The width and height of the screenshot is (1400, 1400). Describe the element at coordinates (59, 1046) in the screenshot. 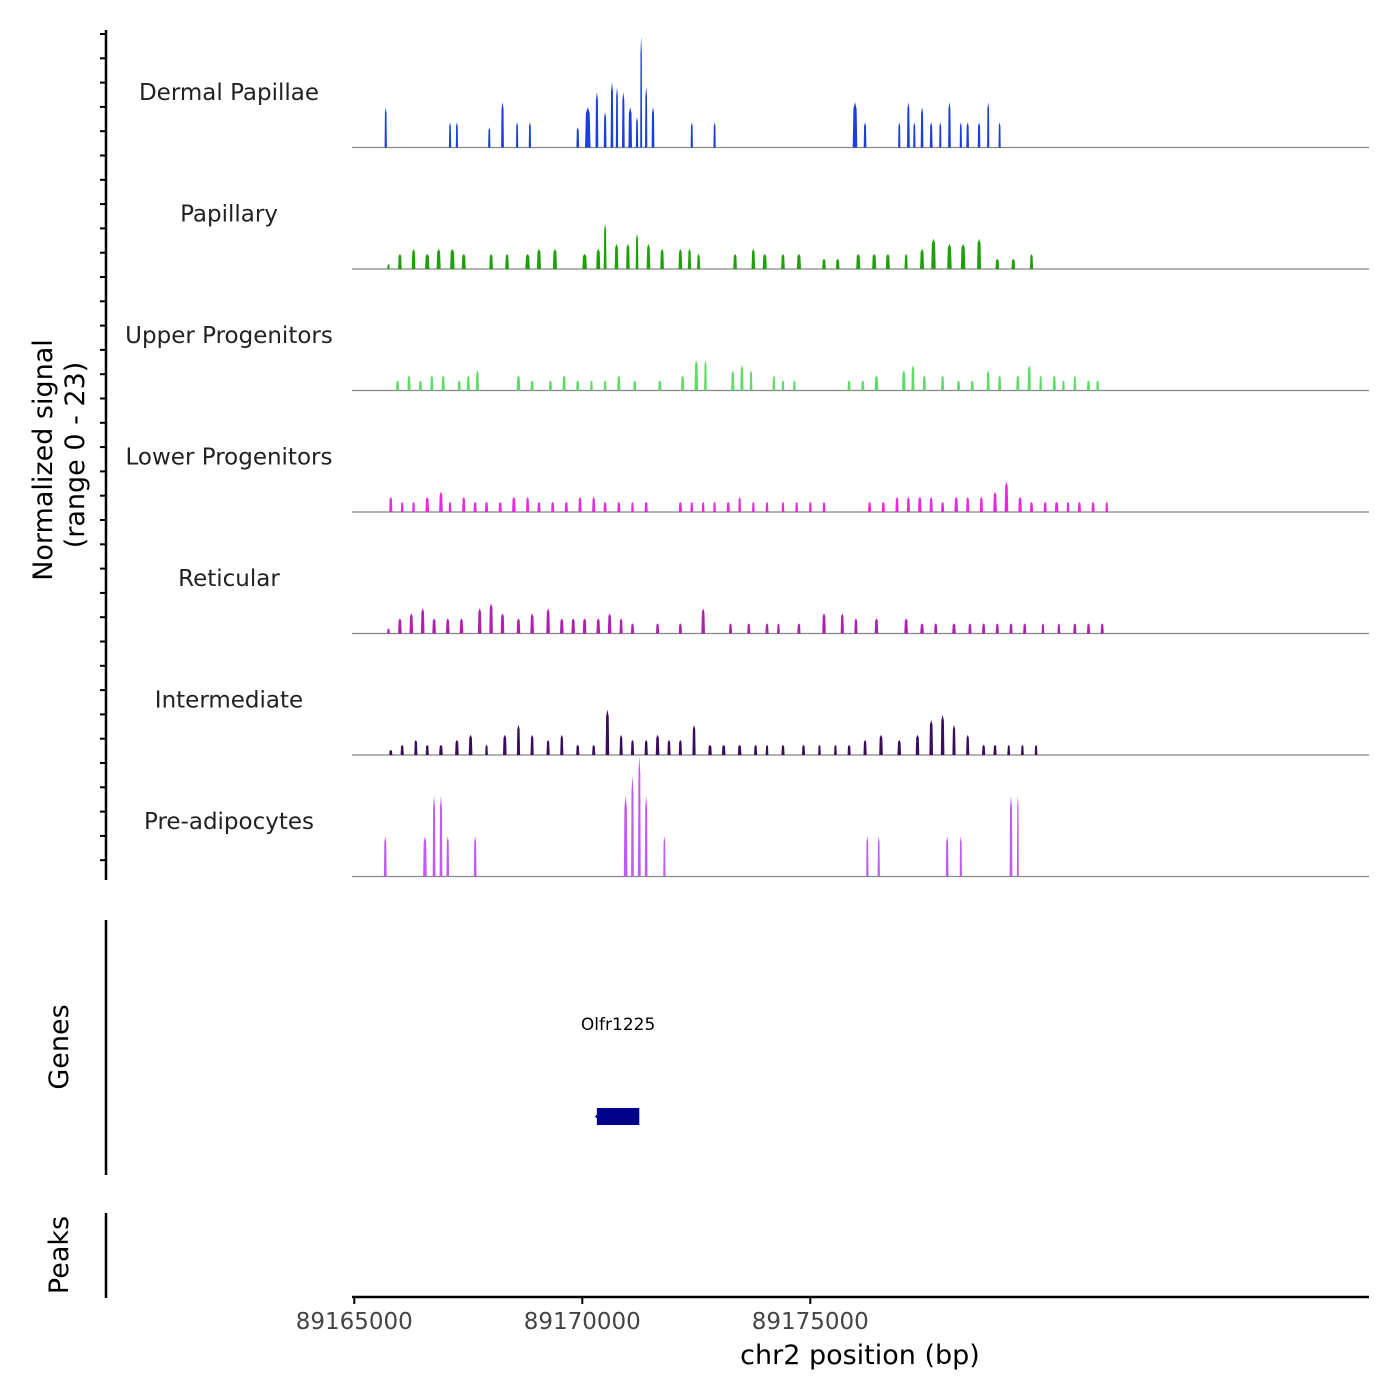

I see `genes-track-label: Genes` at that location.